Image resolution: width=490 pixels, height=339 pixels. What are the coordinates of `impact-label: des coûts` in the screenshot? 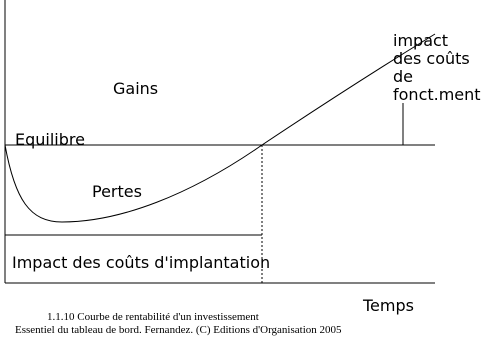 It's located at (431, 58).